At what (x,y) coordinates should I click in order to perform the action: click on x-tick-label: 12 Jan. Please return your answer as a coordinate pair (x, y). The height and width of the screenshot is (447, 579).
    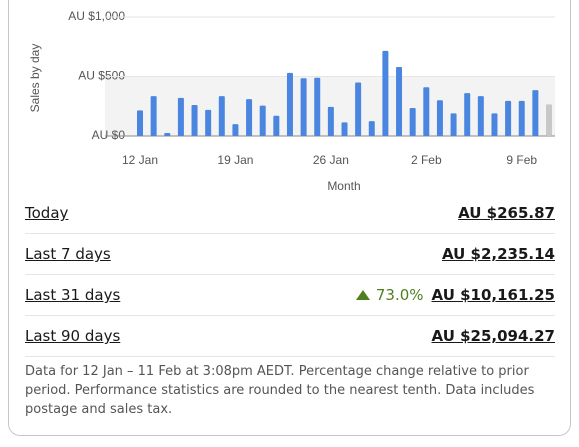
    Looking at the image, I should click on (140, 160).